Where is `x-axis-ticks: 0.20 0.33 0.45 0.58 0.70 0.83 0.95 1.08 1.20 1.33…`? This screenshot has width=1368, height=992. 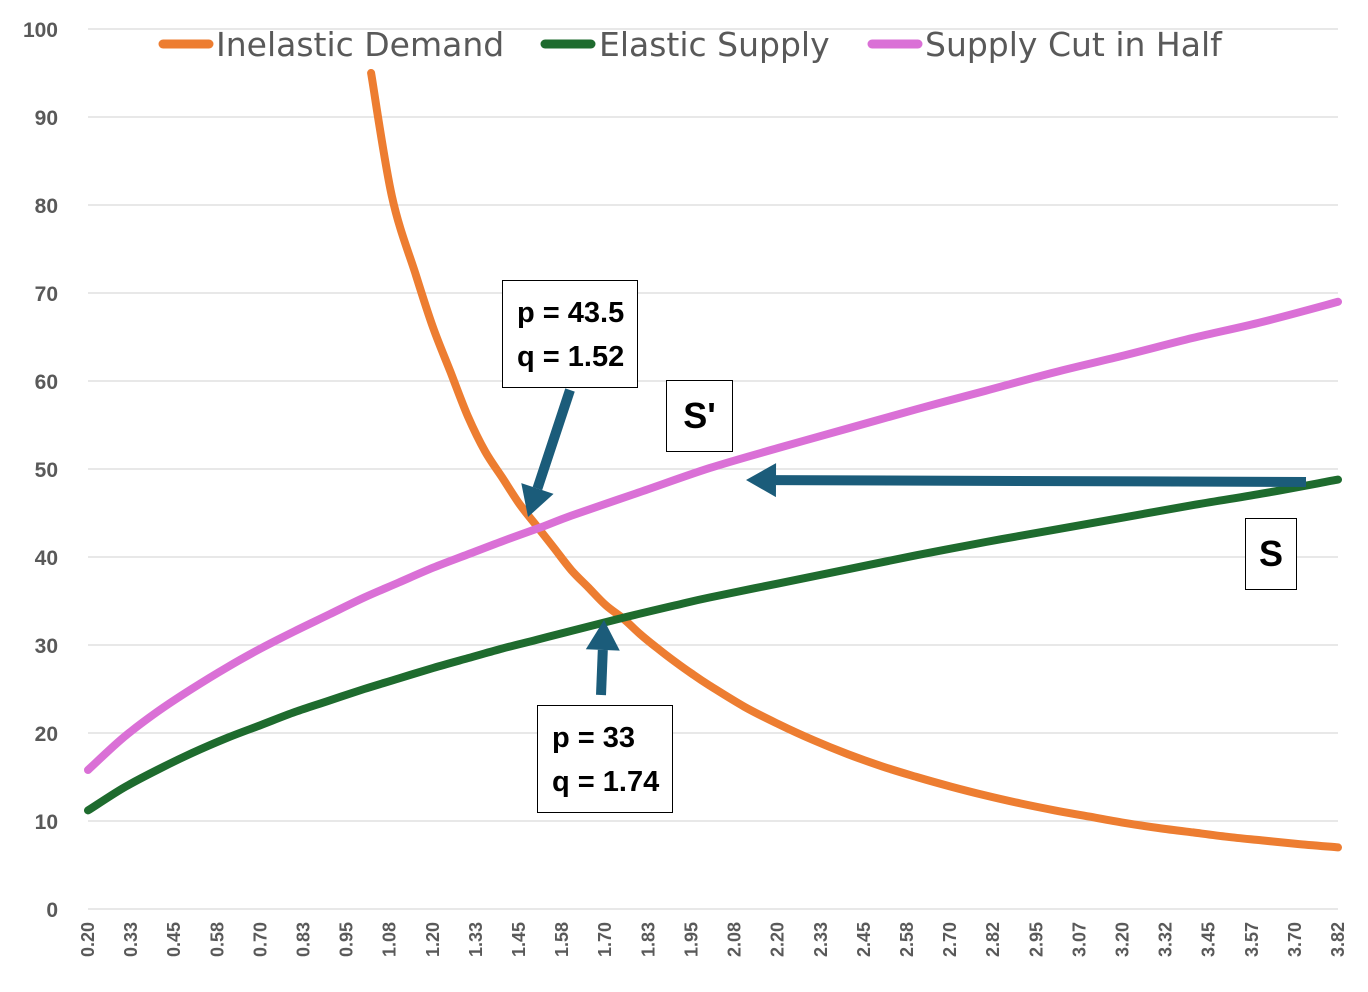
x-axis-ticks: 0.20 0.33 0.45 0.58 0.70 0.83 0.95 1.08 1.20 1.33… is located at coordinates (713, 939).